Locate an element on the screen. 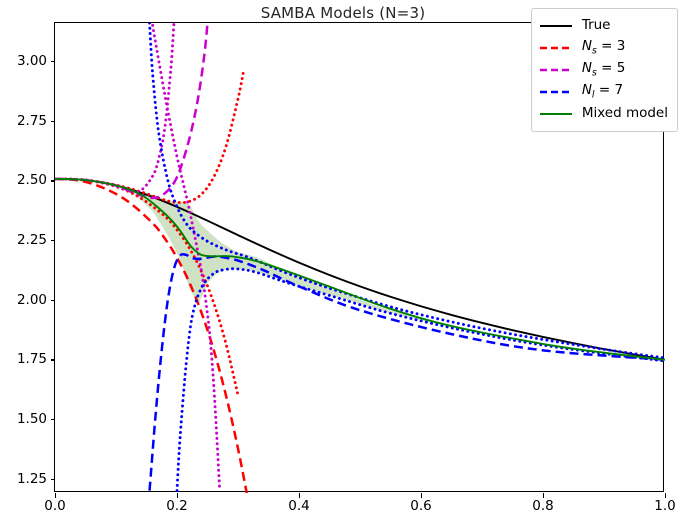 The image size is (686, 523). y-tick-label: 2.75 is located at coordinates (31, 120).